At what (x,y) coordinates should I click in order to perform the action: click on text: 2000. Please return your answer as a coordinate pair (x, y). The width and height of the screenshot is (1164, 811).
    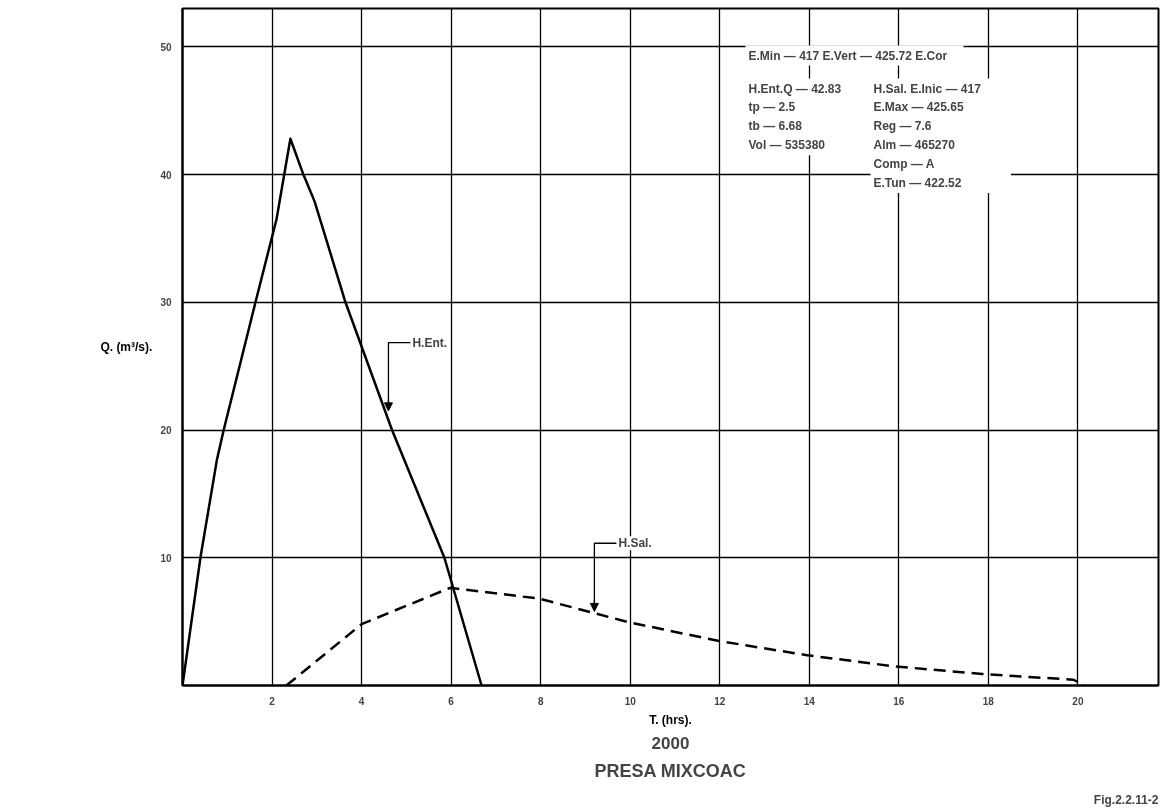
    Looking at the image, I should click on (670, 743).